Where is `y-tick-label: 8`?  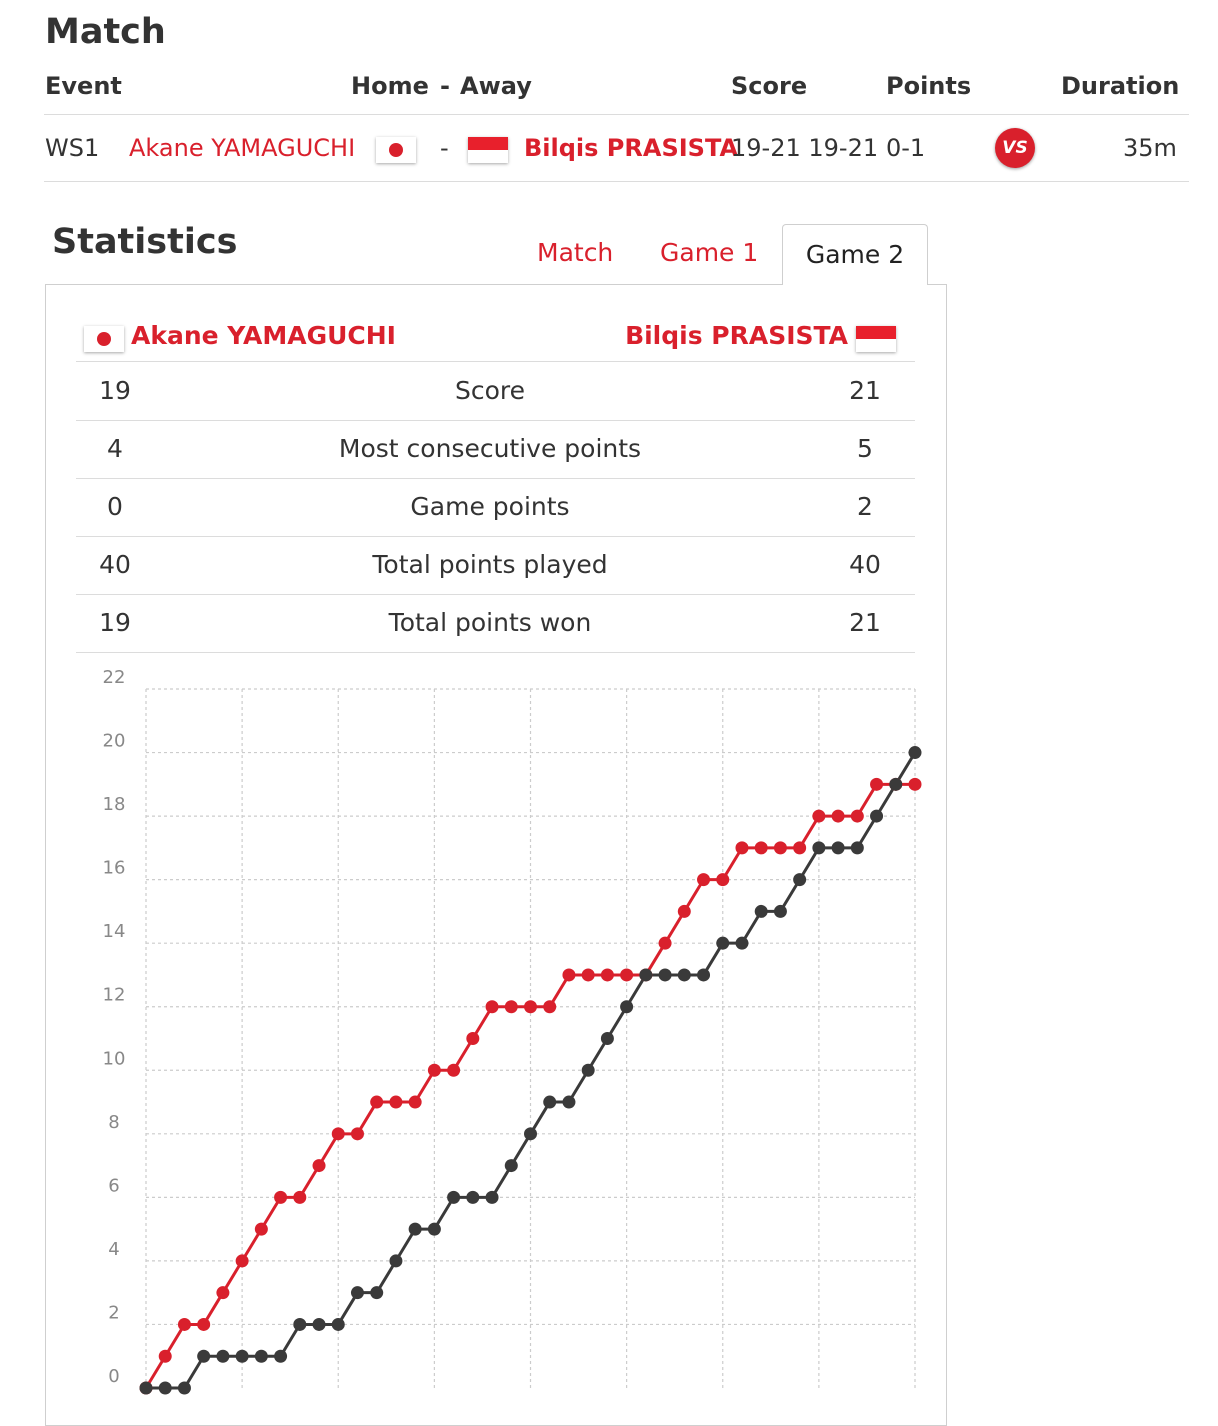 y-tick-label: 8 is located at coordinates (113, 1122).